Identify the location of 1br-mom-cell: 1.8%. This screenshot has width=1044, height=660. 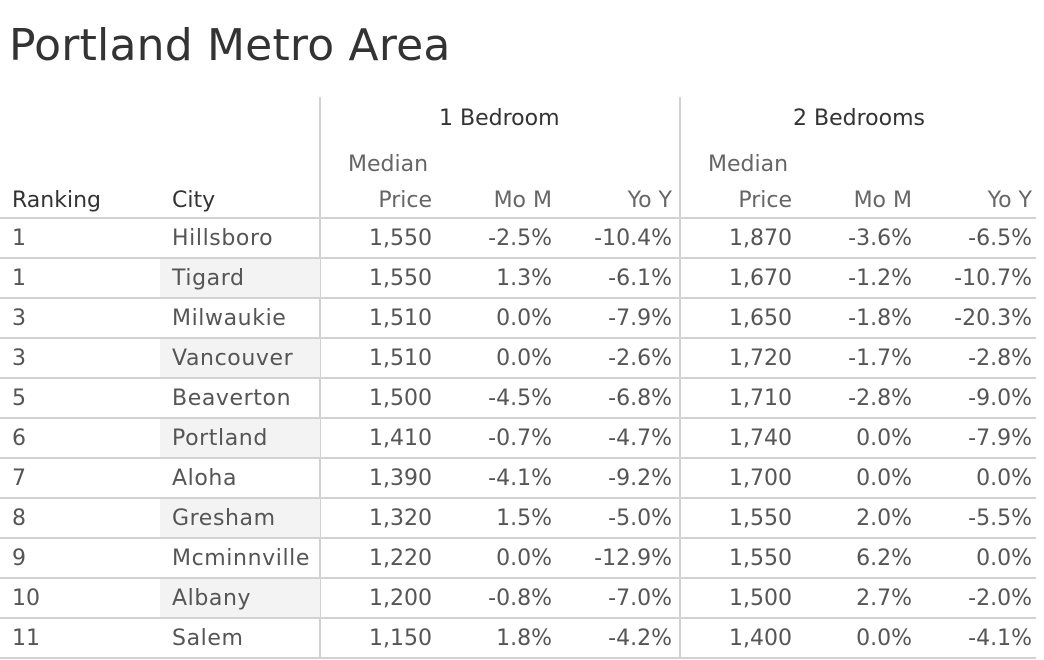
(524, 638).